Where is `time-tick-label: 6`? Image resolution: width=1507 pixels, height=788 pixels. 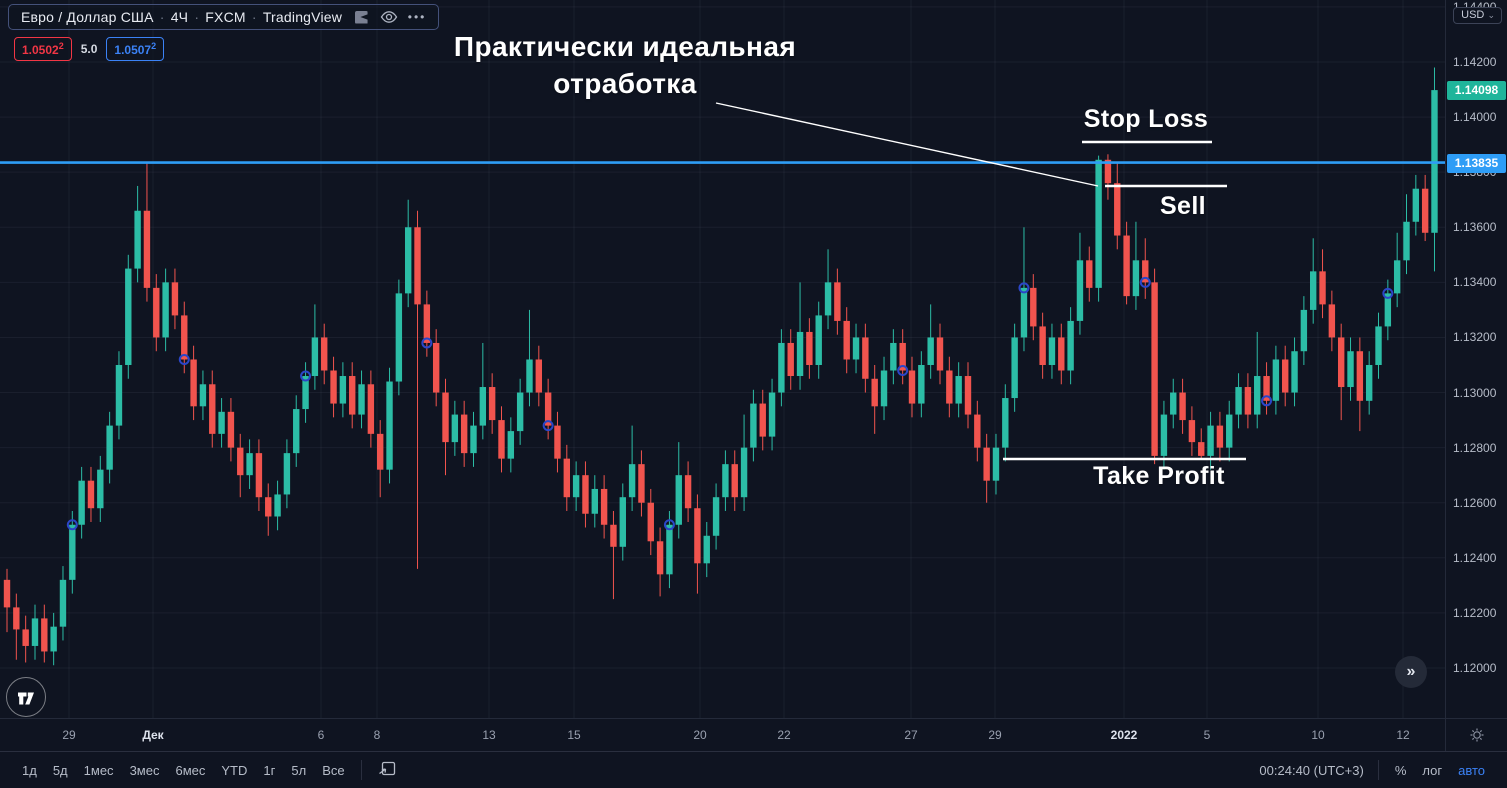
time-tick-label: 6 is located at coordinates (321, 735).